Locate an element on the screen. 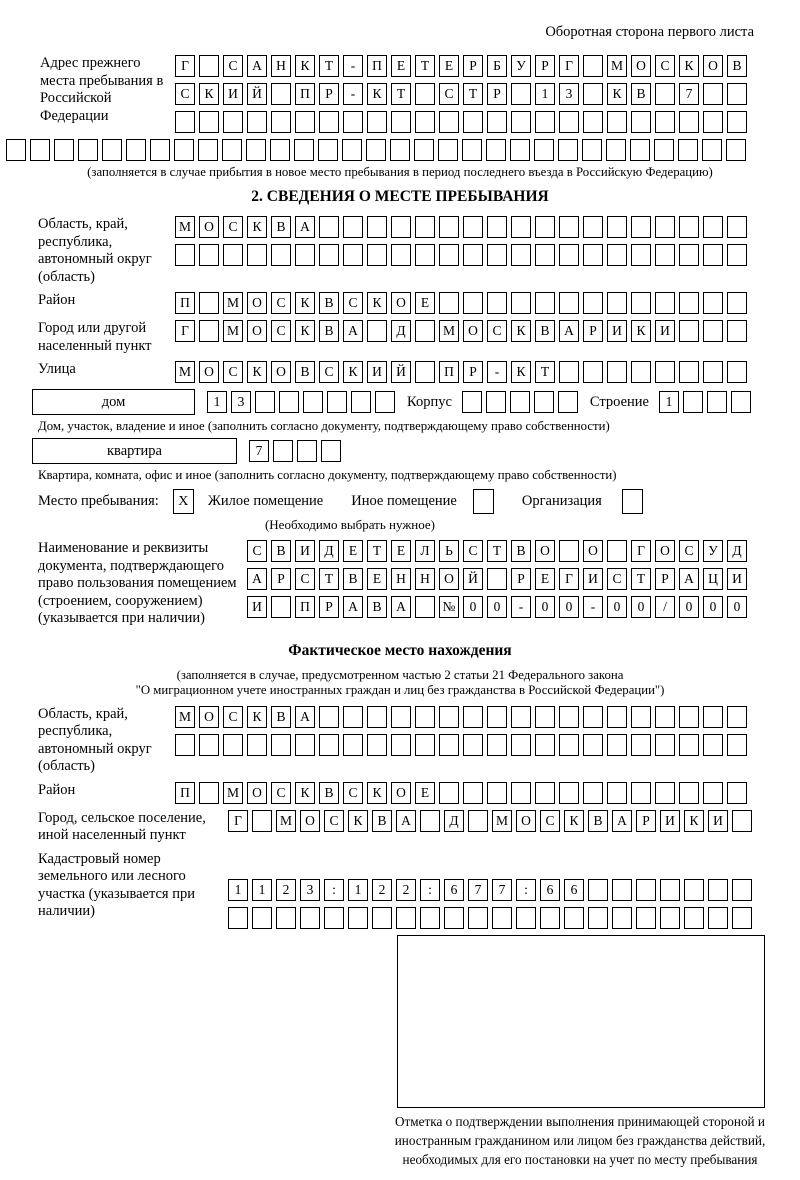  char-cell: Ц is located at coordinates (713, 579).